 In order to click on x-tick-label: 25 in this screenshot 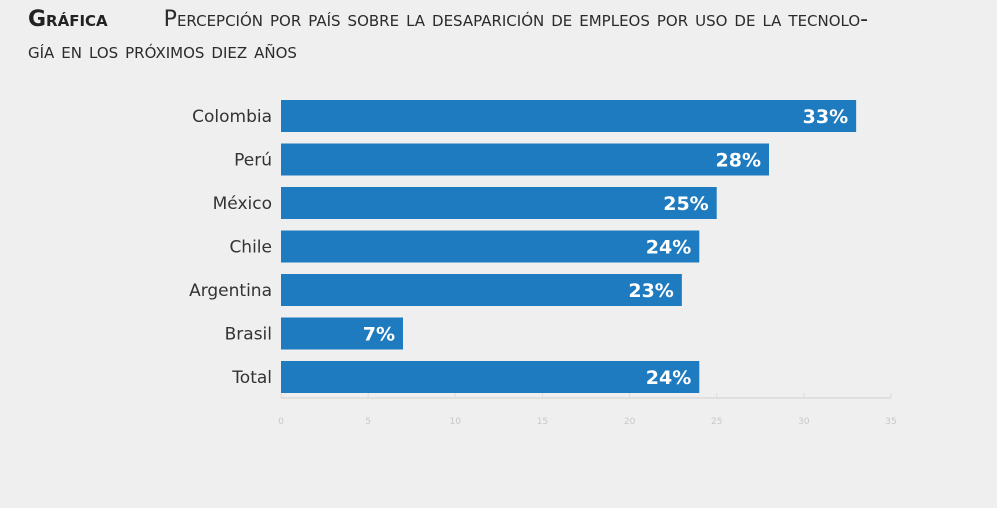, I will do `click(716, 422)`.